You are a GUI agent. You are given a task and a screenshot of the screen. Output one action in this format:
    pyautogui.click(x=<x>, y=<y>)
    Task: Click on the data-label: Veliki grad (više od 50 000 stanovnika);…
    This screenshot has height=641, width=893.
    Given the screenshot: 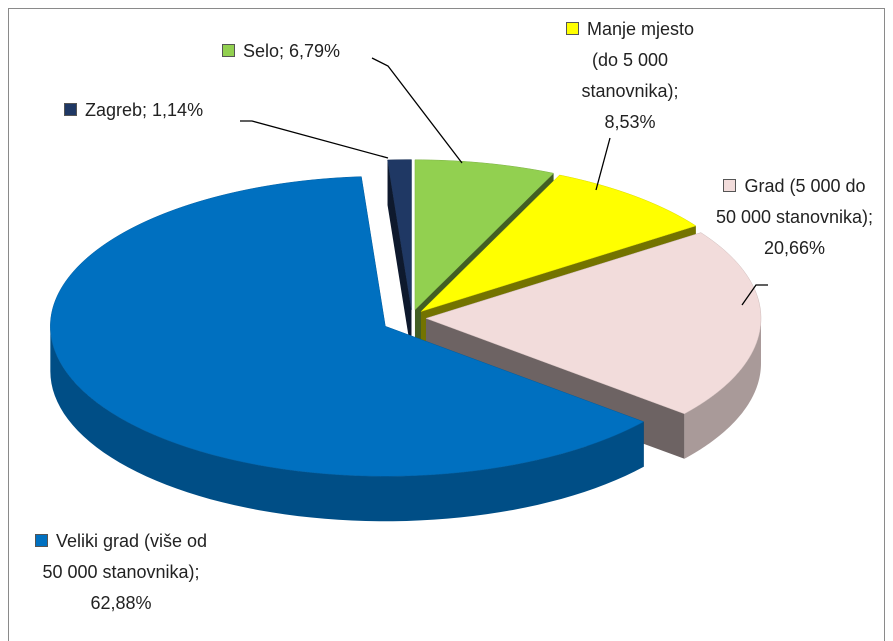 What is the action you would take?
    pyautogui.click(x=121, y=572)
    